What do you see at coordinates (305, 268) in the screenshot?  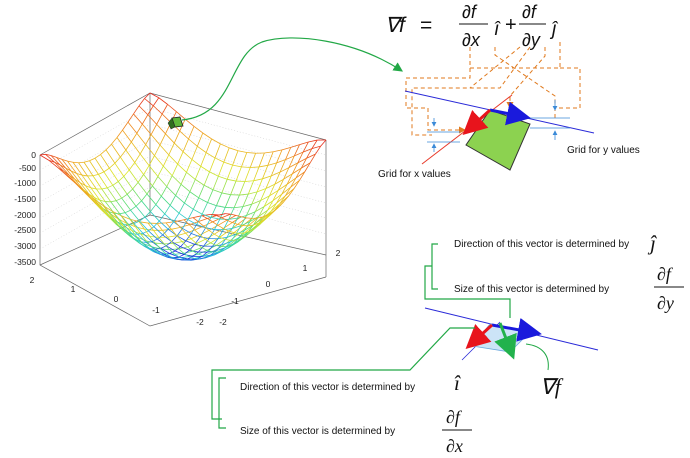 I see `y-tick: 1` at bounding box center [305, 268].